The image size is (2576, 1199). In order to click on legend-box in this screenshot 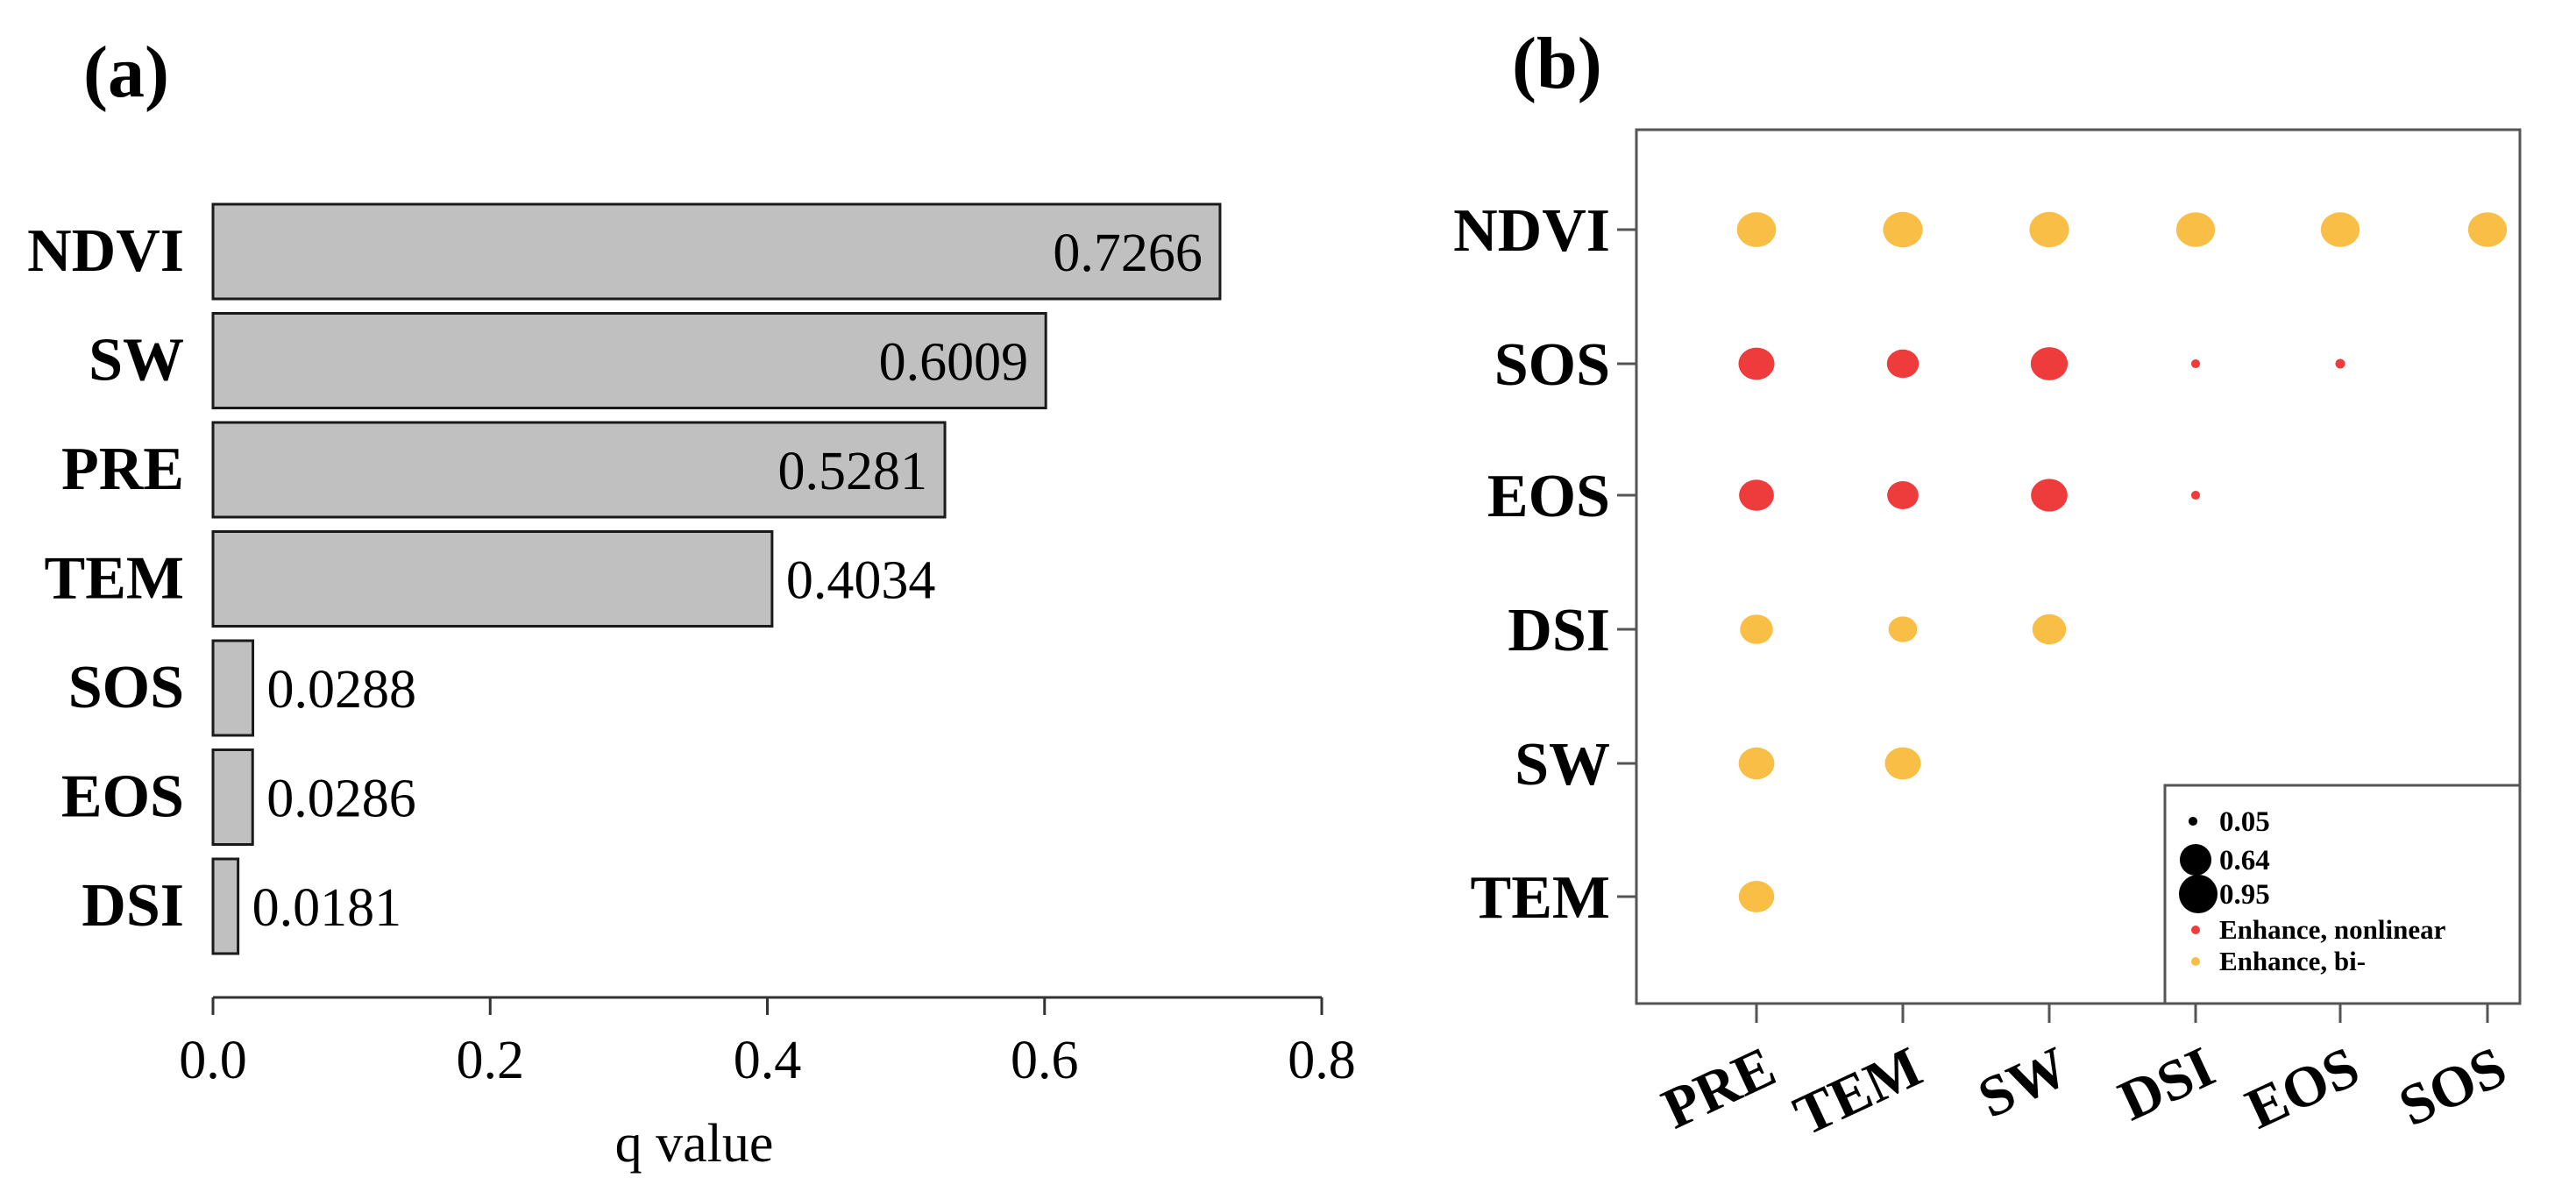, I will do `click(2342, 894)`.